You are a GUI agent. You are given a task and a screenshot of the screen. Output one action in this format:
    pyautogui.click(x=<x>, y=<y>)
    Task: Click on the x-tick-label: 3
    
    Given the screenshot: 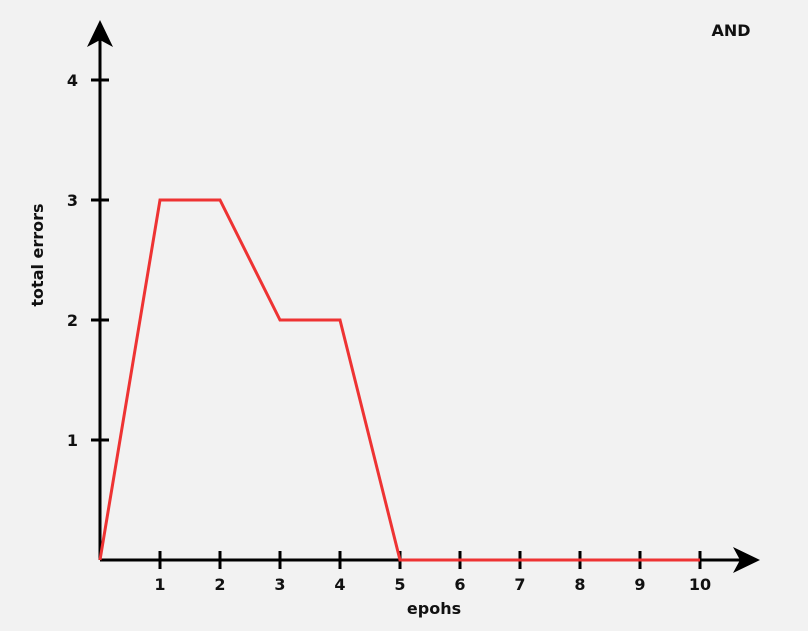 What is the action you would take?
    pyautogui.click(x=279, y=584)
    